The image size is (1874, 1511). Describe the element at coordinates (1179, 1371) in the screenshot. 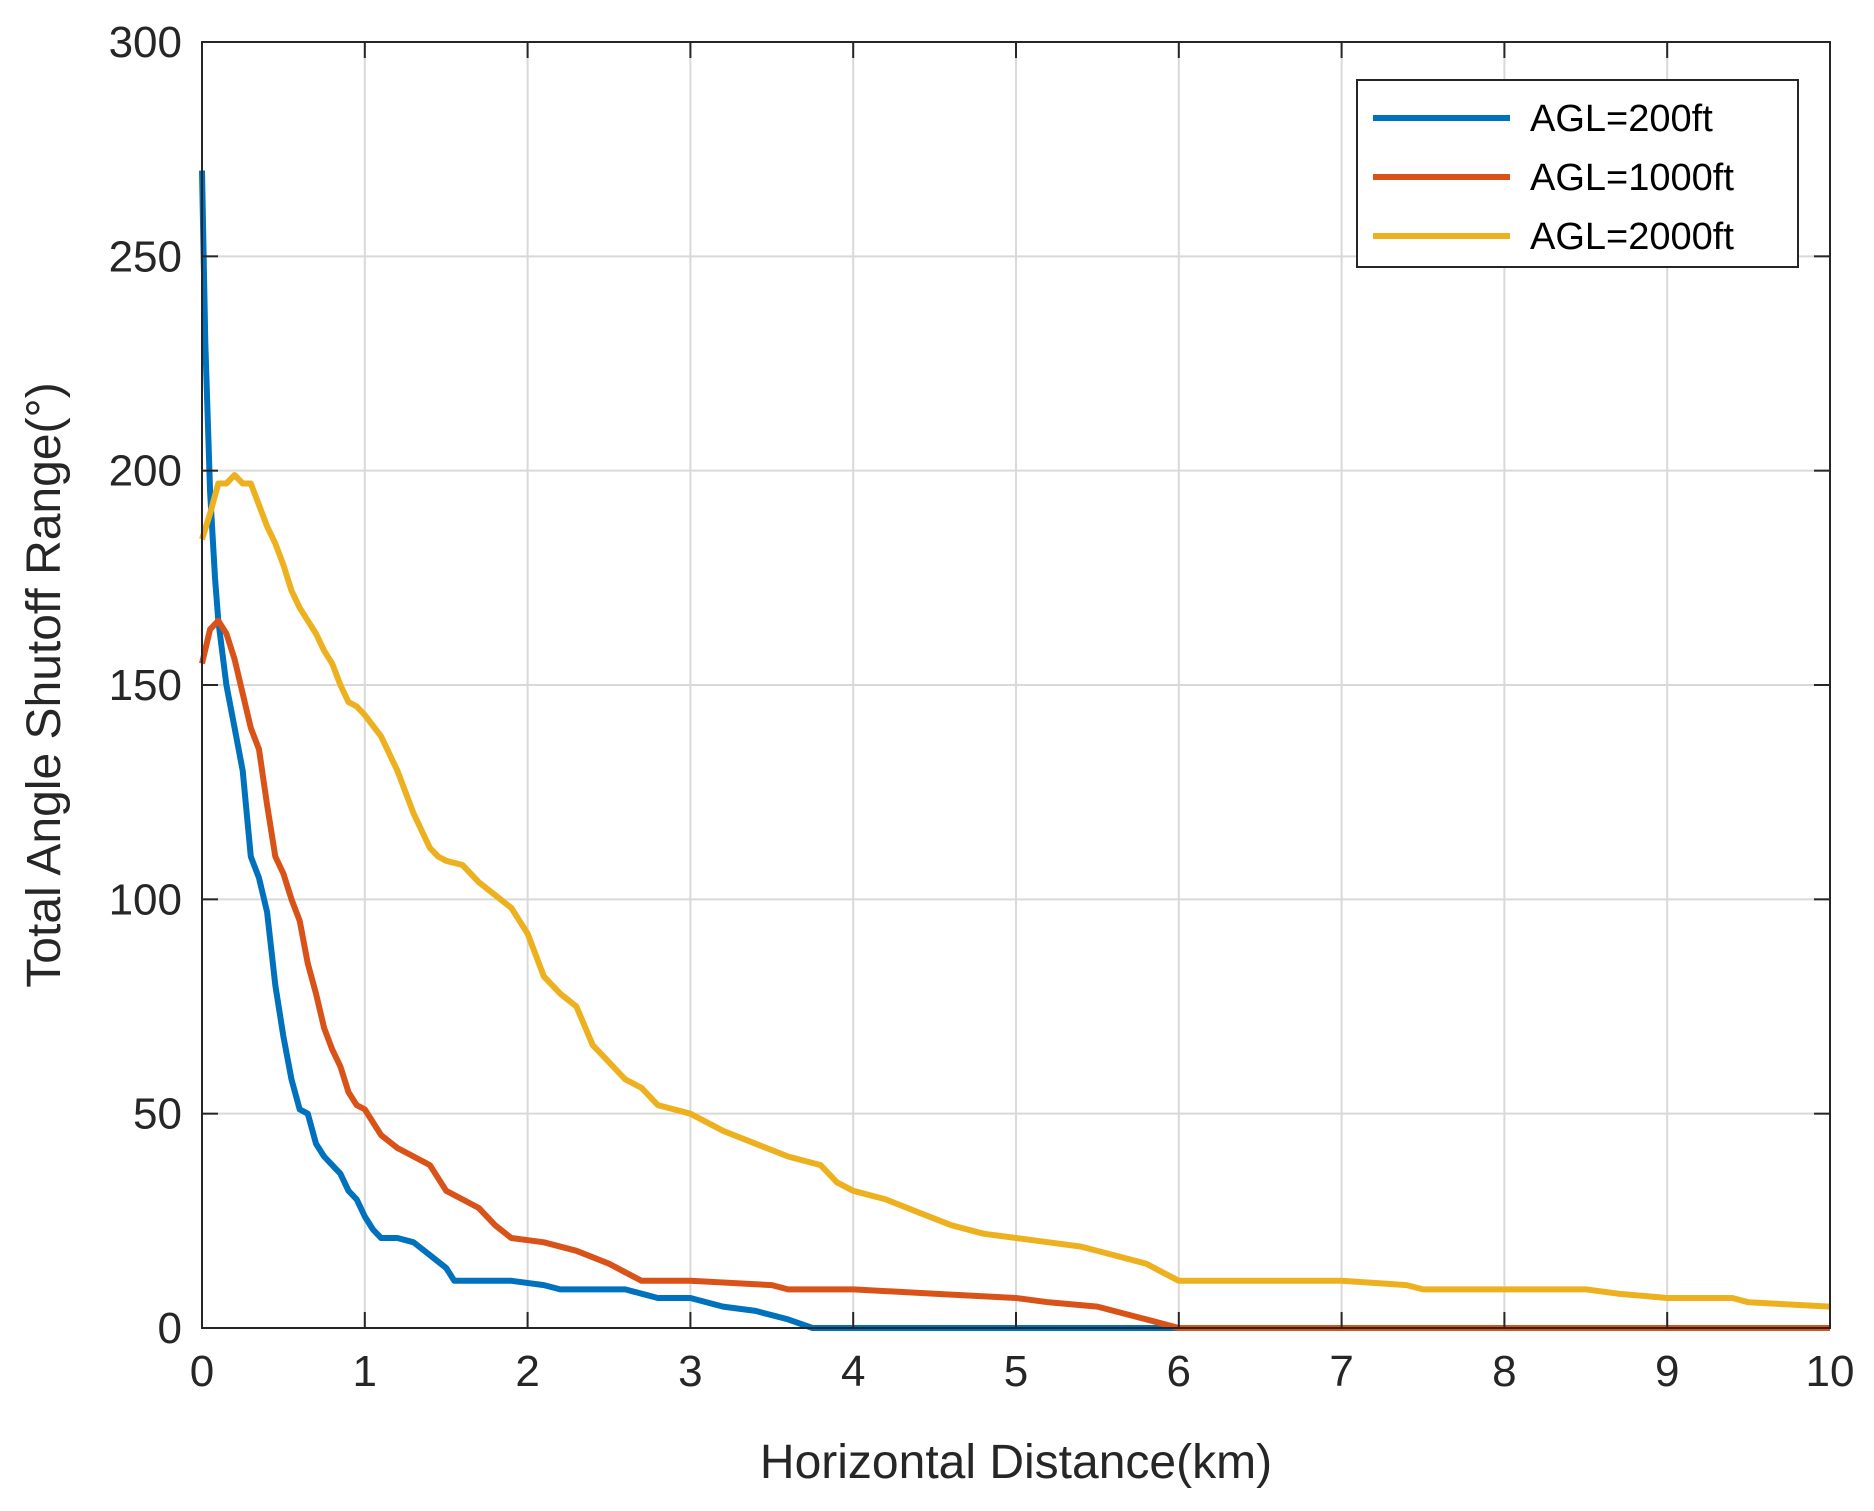

I see `x-tick-label: 6` at that location.